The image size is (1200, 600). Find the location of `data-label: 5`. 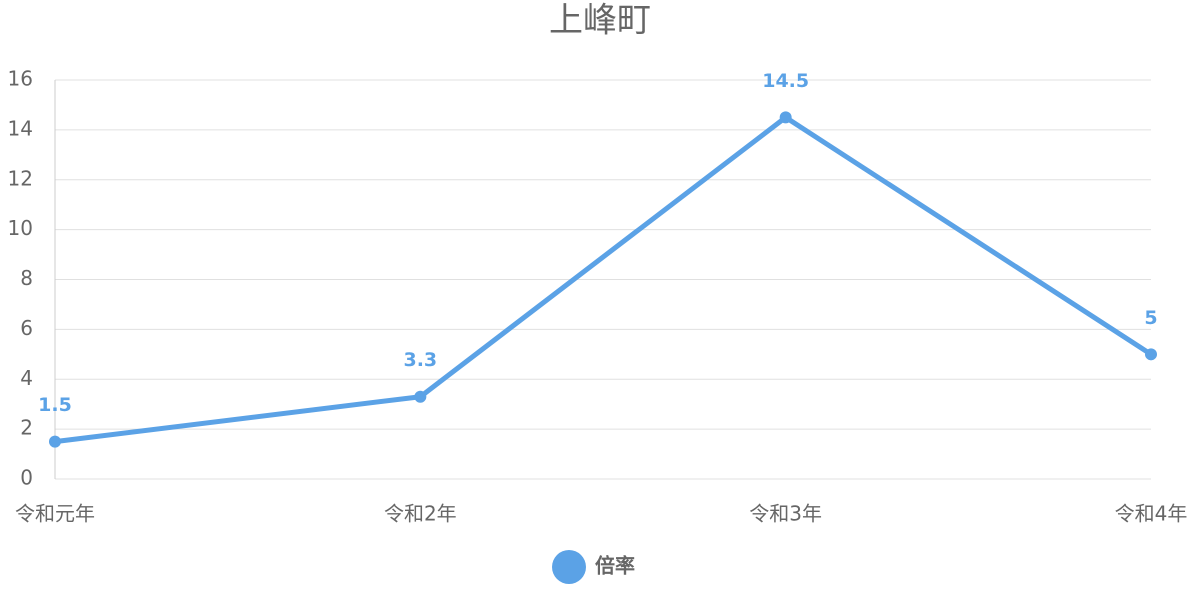

data-label: 5 is located at coordinates (1150, 318).